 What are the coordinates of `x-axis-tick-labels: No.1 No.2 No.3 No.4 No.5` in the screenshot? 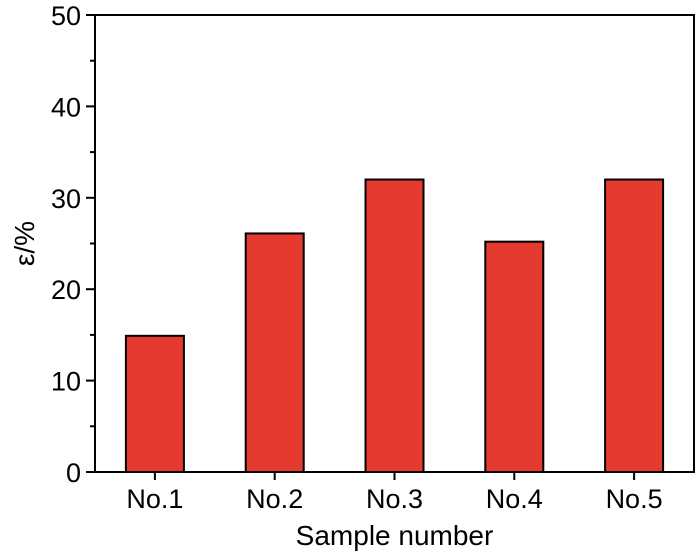 It's located at (394, 493).